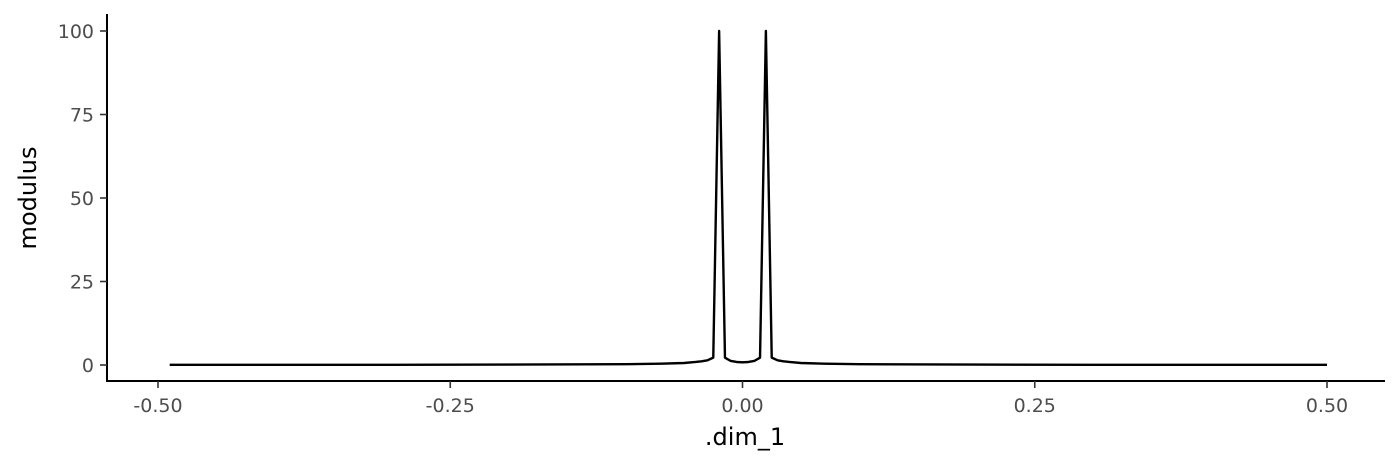 The height and width of the screenshot is (466, 1400). I want to click on x-tick-label: 0.00, so click(742, 406).